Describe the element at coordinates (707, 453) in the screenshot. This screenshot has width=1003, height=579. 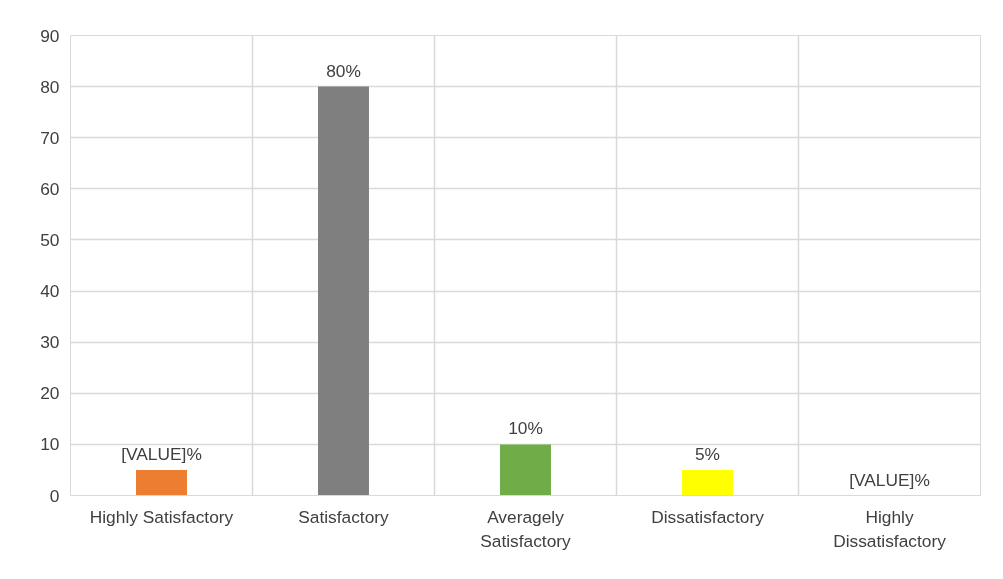
I see `data-label: 5%` at that location.